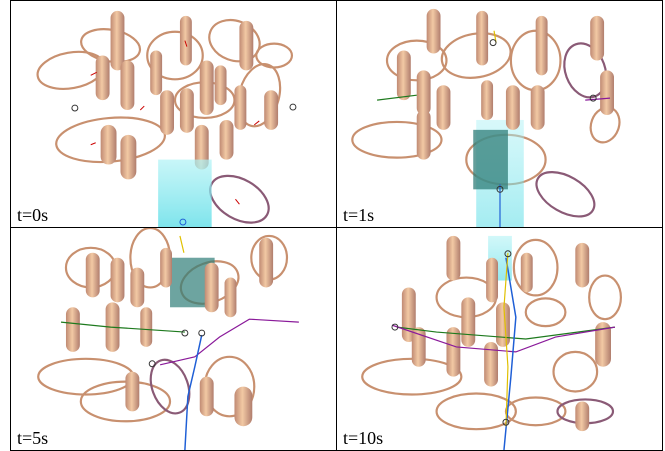 The image size is (665, 451). Describe the element at coordinates (359, 215) in the screenshot. I see `time-label: t=1s` at that location.